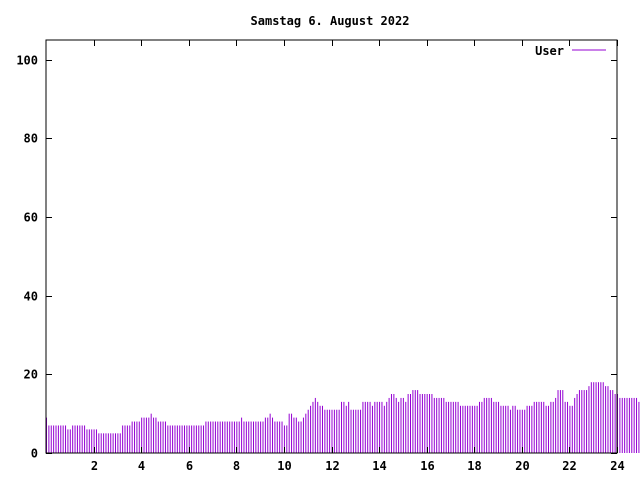 Image resolution: width=640 pixels, height=480 pixels. What do you see at coordinates (31, 375) in the screenshot?
I see `y-tick-label: 20` at bounding box center [31, 375].